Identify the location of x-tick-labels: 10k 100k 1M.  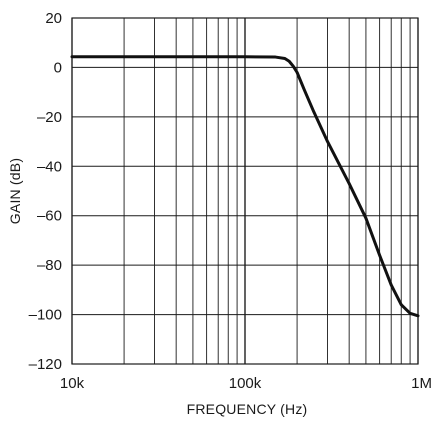
(246, 383).